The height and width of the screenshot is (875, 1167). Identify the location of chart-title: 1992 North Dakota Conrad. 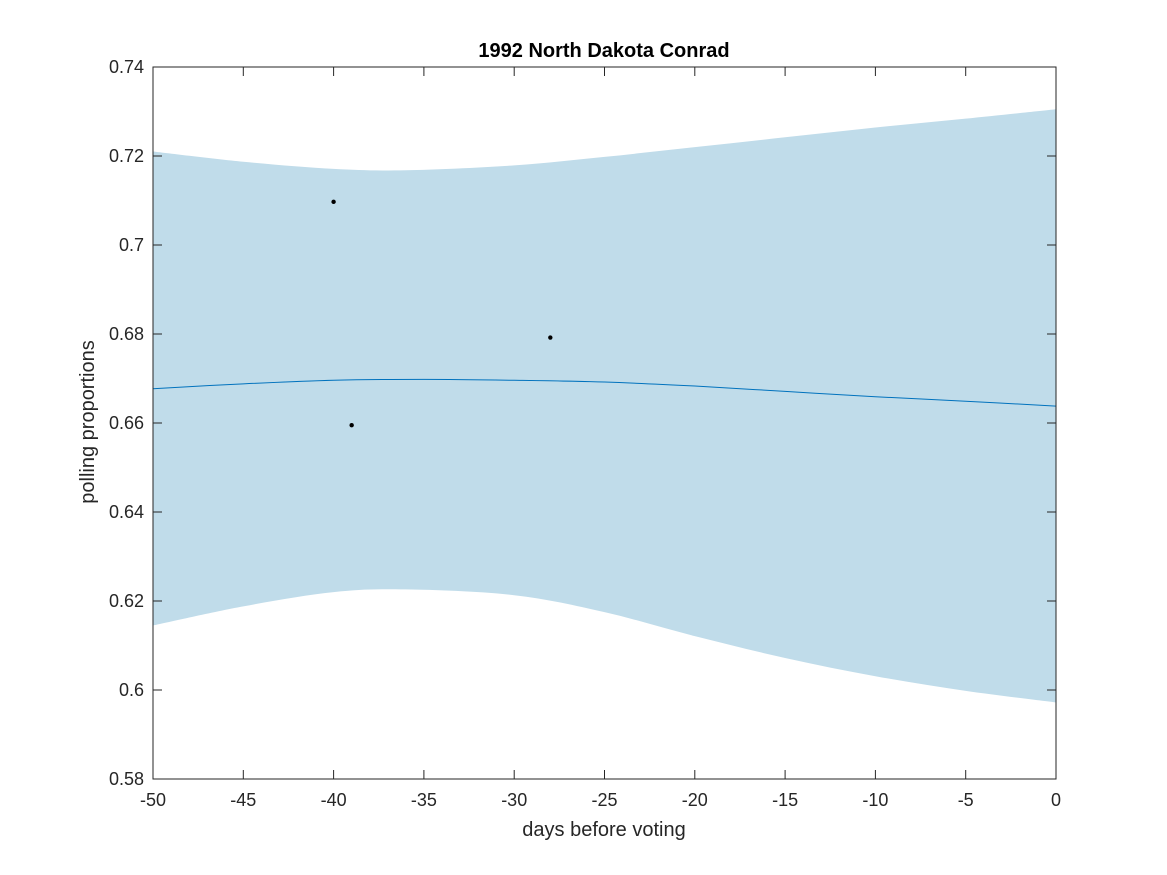
(603, 51).